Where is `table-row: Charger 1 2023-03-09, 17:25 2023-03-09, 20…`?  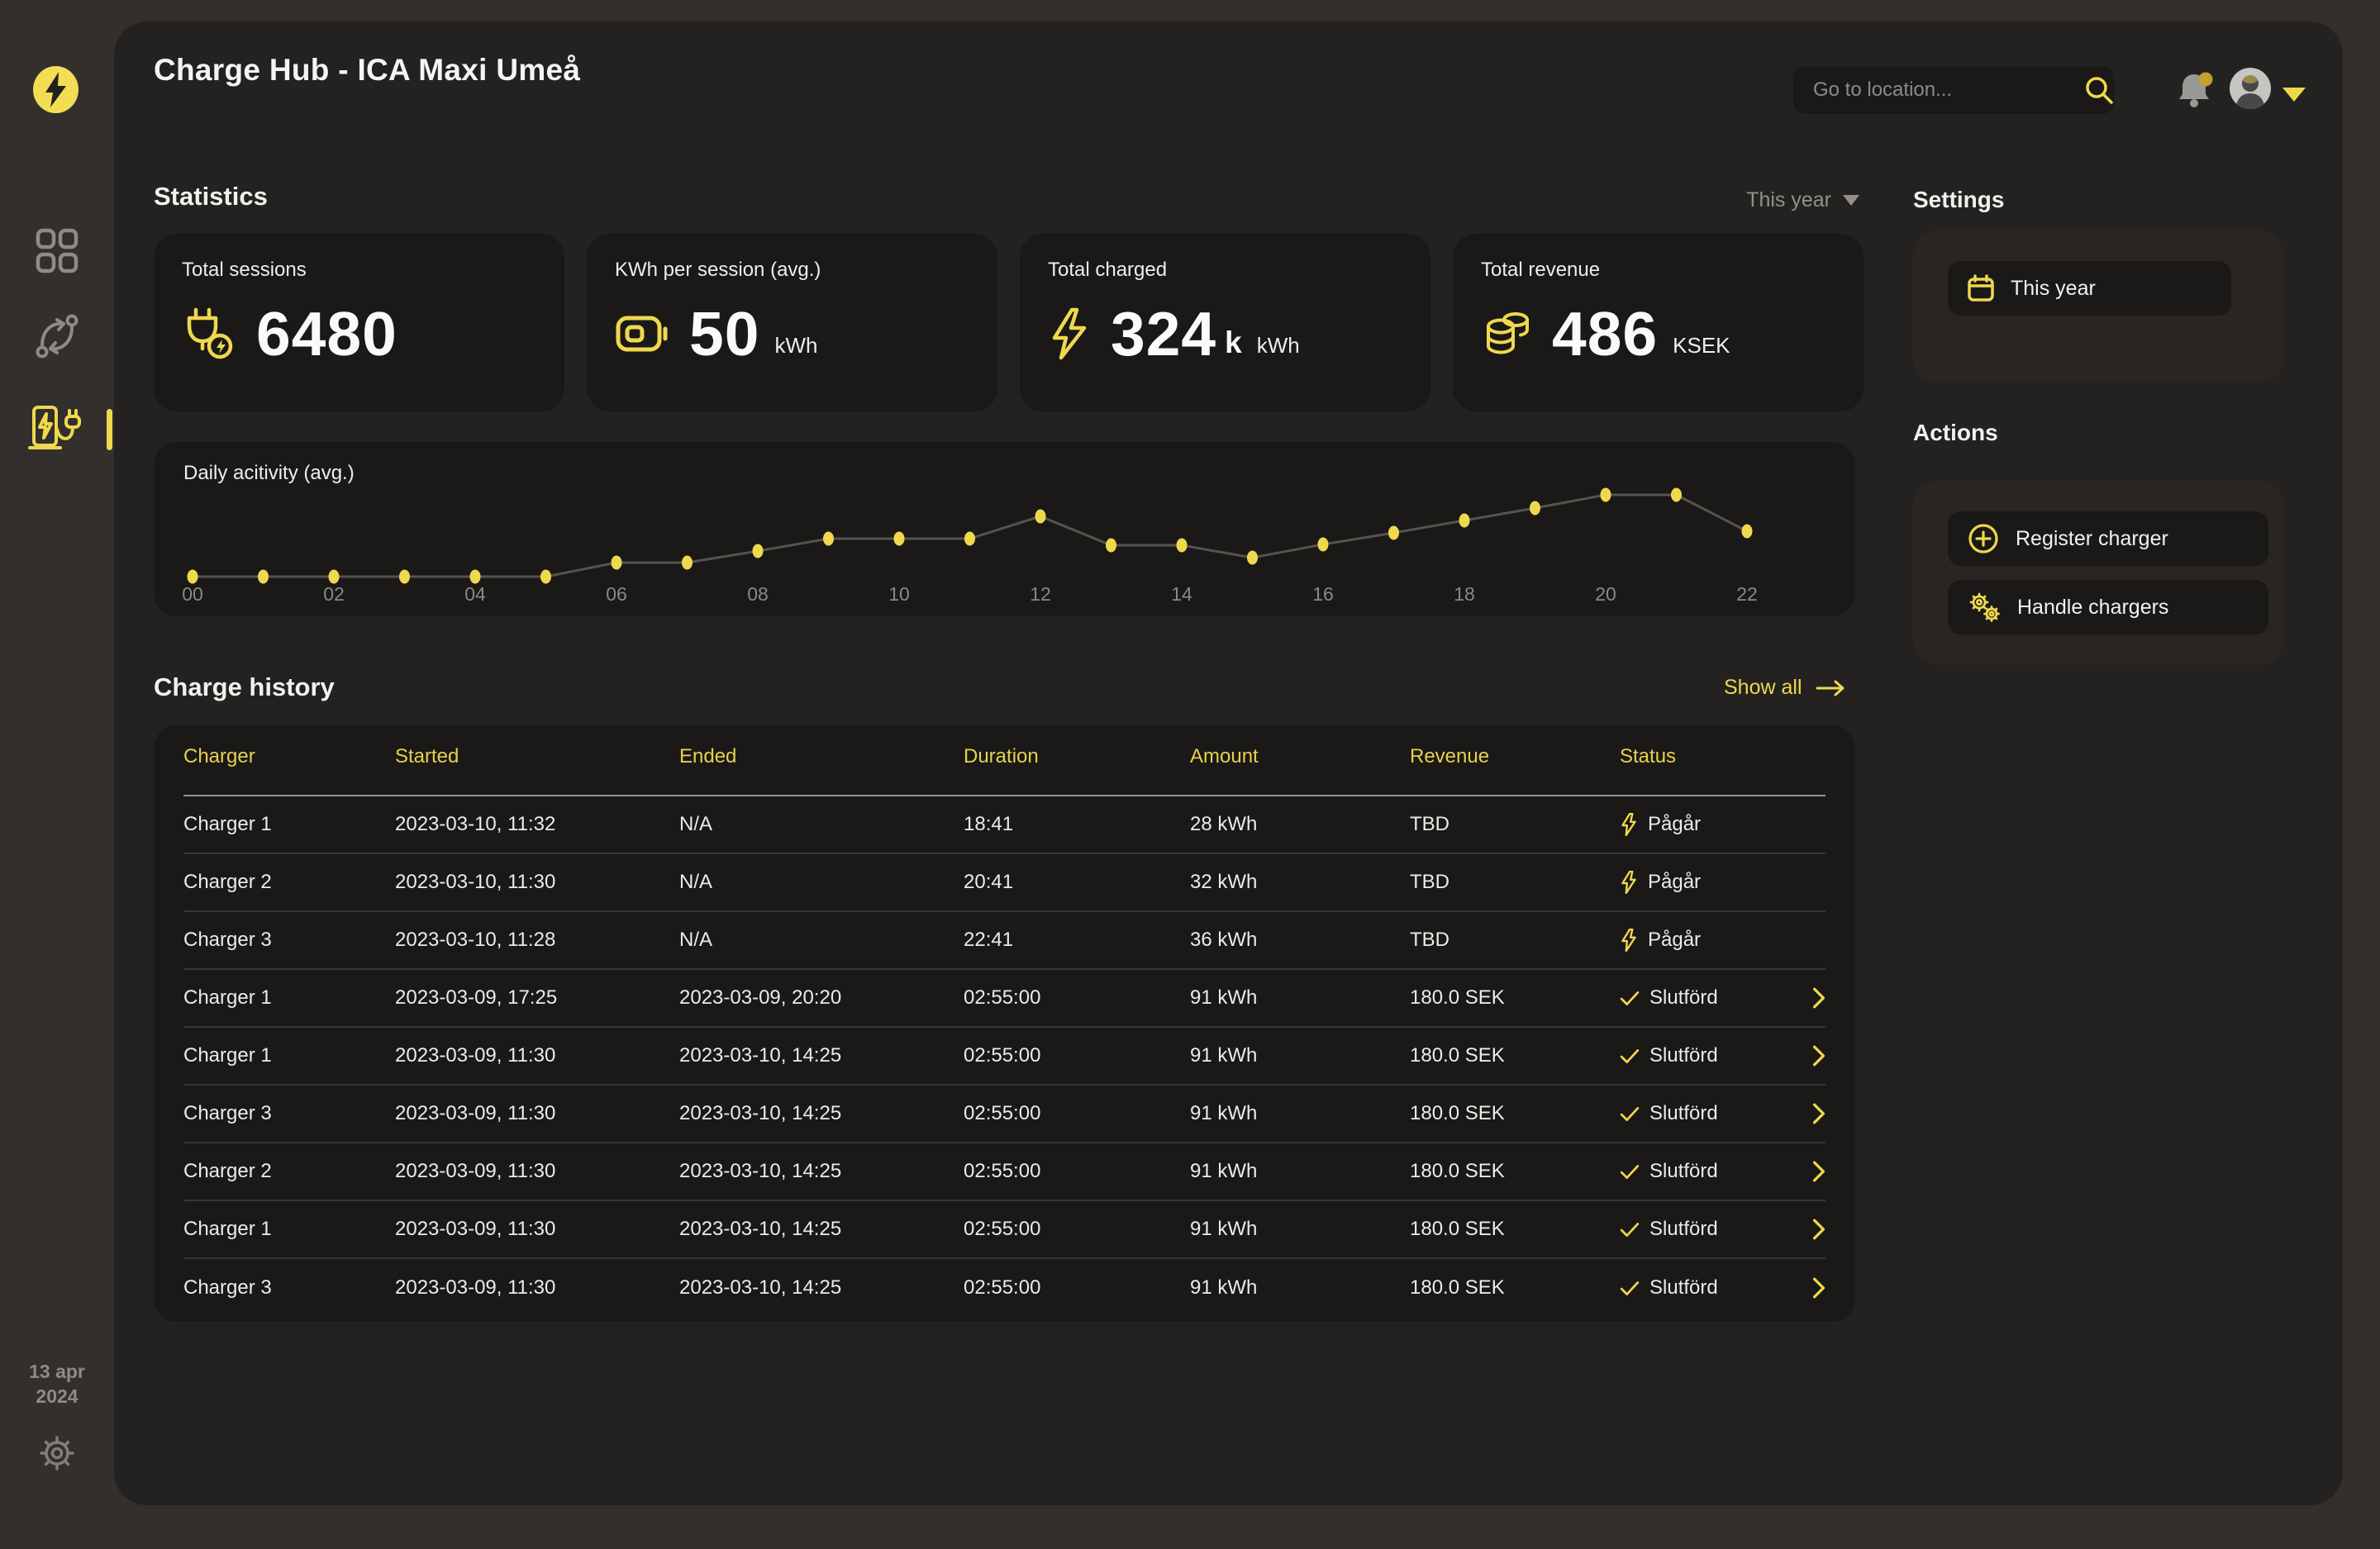
table-row: Charger 1 2023-03-09, 17:25 2023-03-09, 20… is located at coordinates (1004, 999).